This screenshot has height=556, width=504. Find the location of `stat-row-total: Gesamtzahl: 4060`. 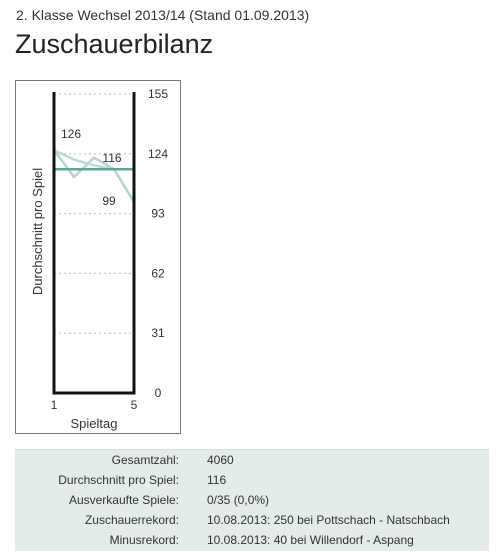

stat-row-total: Gesamtzahl: 4060 is located at coordinates (252, 460).